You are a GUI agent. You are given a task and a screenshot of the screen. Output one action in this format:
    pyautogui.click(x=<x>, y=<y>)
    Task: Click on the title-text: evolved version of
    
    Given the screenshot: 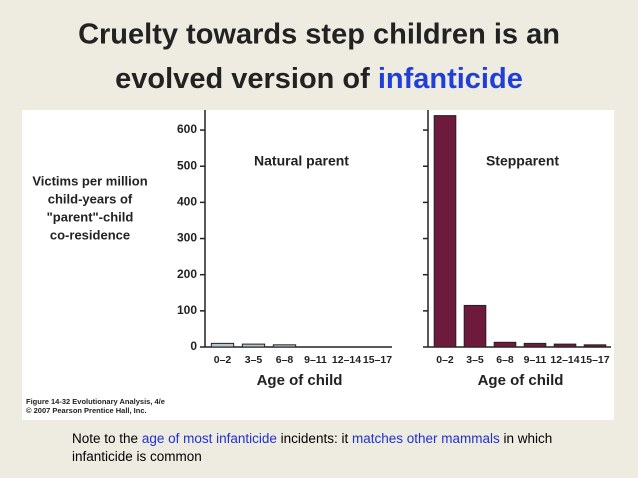 What is the action you would take?
    pyautogui.click(x=242, y=79)
    